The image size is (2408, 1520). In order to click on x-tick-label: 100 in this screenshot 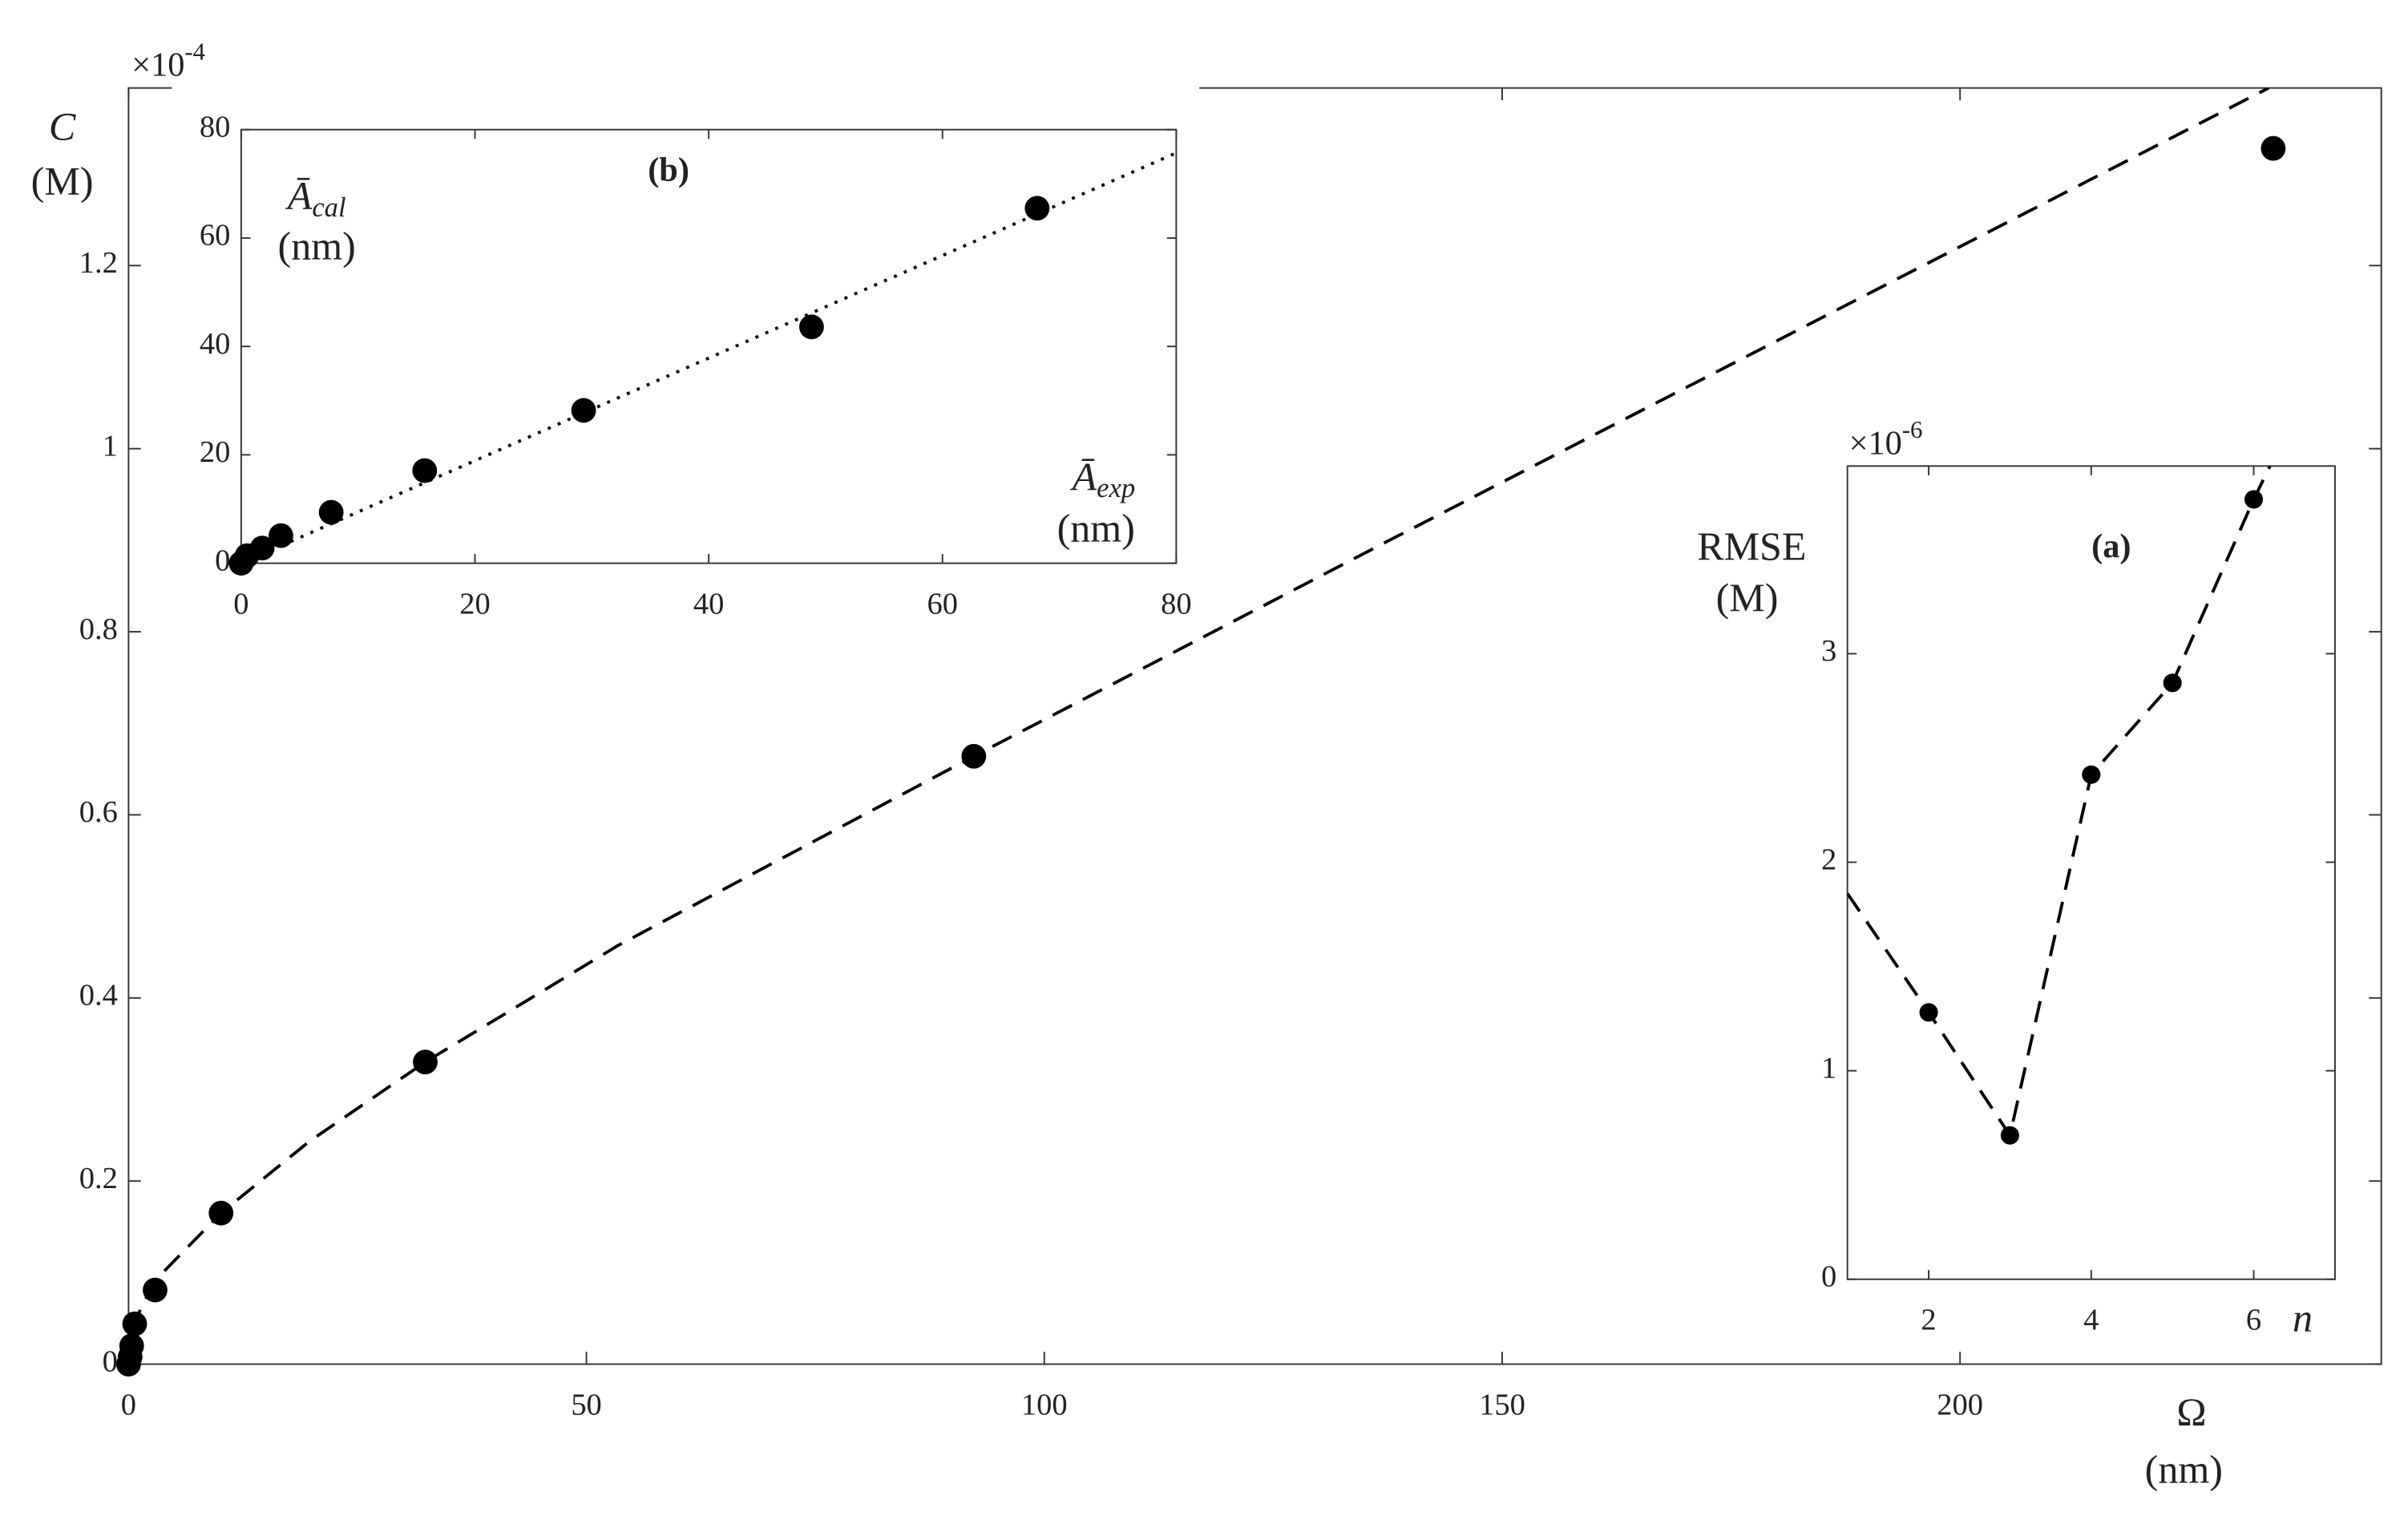, I will do `click(1044, 1404)`.